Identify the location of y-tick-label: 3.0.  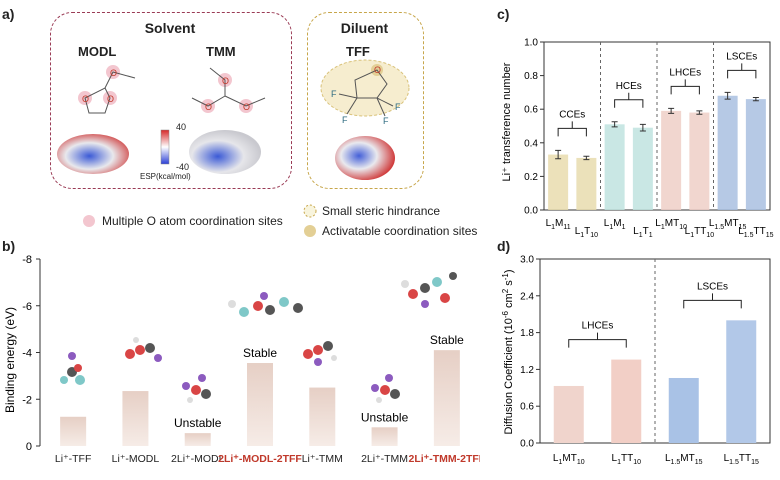
(527, 260).